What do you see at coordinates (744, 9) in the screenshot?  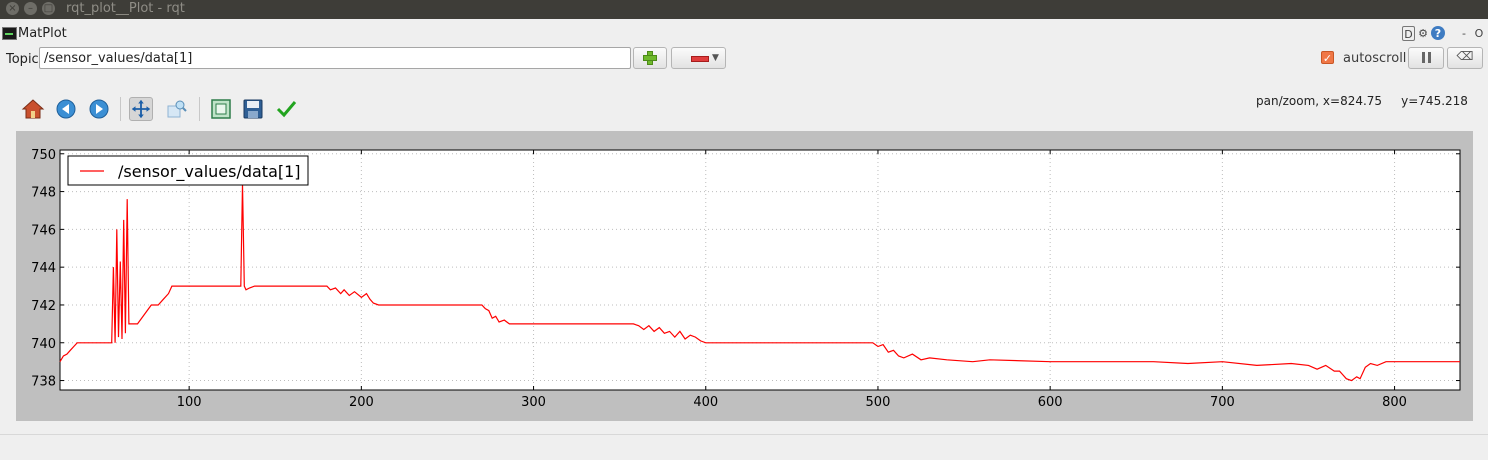 I see `window-titlebar: × – □ rqt_plot__Plot - rqt` at bounding box center [744, 9].